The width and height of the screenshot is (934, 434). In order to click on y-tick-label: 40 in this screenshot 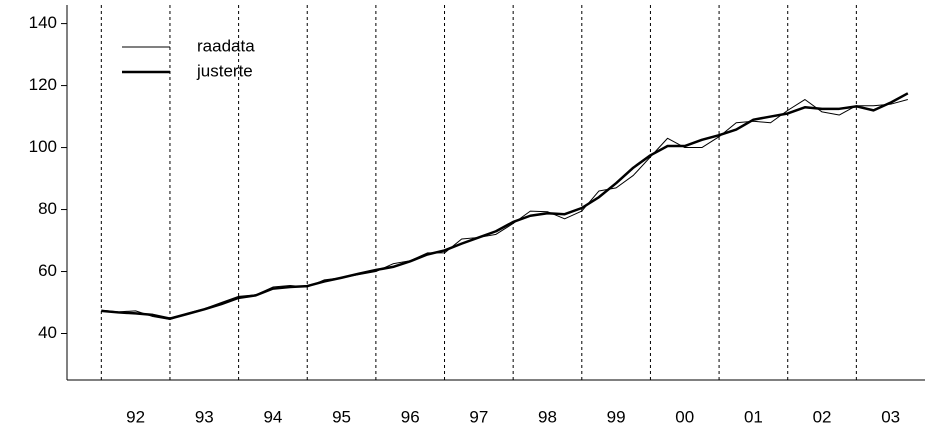, I will do `click(47, 332)`.